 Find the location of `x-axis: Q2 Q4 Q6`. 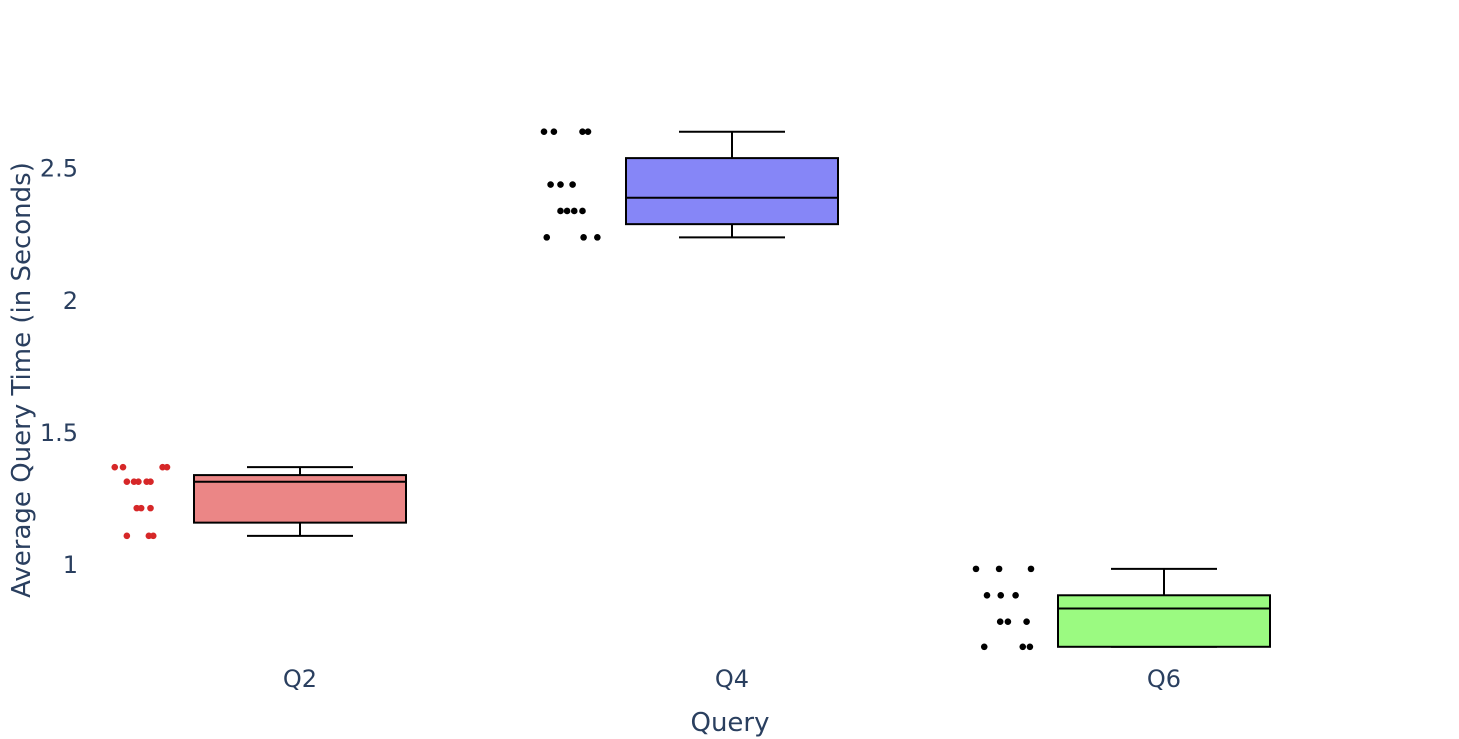

x-axis: Q2 Q4 Q6 is located at coordinates (732, 679).